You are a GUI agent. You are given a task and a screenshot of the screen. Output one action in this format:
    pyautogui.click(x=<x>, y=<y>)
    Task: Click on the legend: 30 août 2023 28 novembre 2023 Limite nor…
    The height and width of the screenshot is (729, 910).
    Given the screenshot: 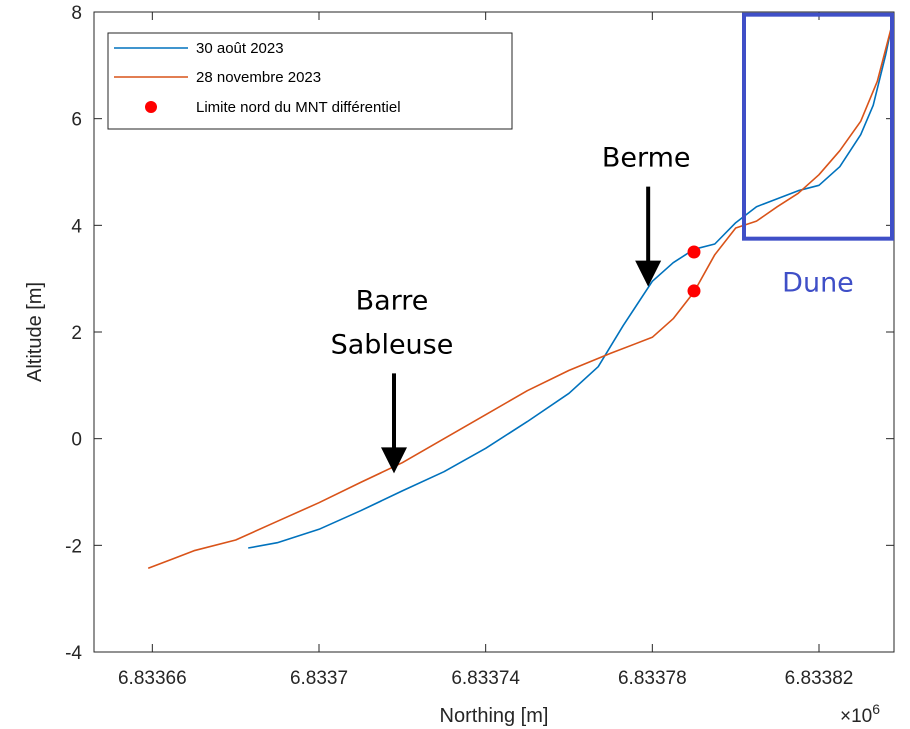 What is the action you would take?
    pyautogui.click(x=310, y=81)
    